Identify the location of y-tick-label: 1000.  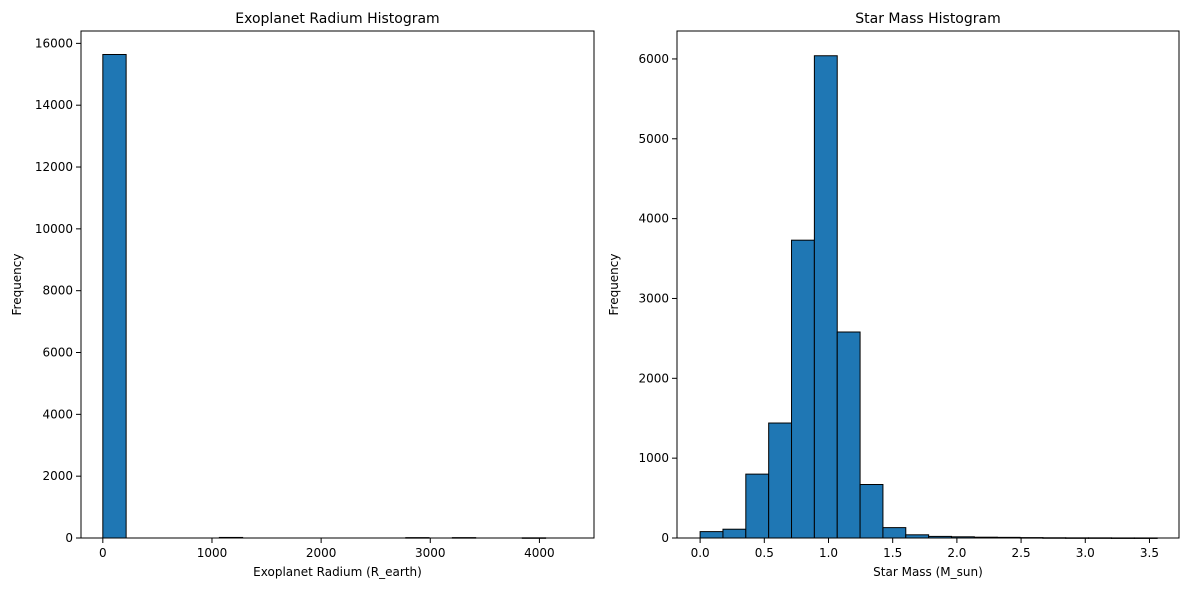
(653, 458).